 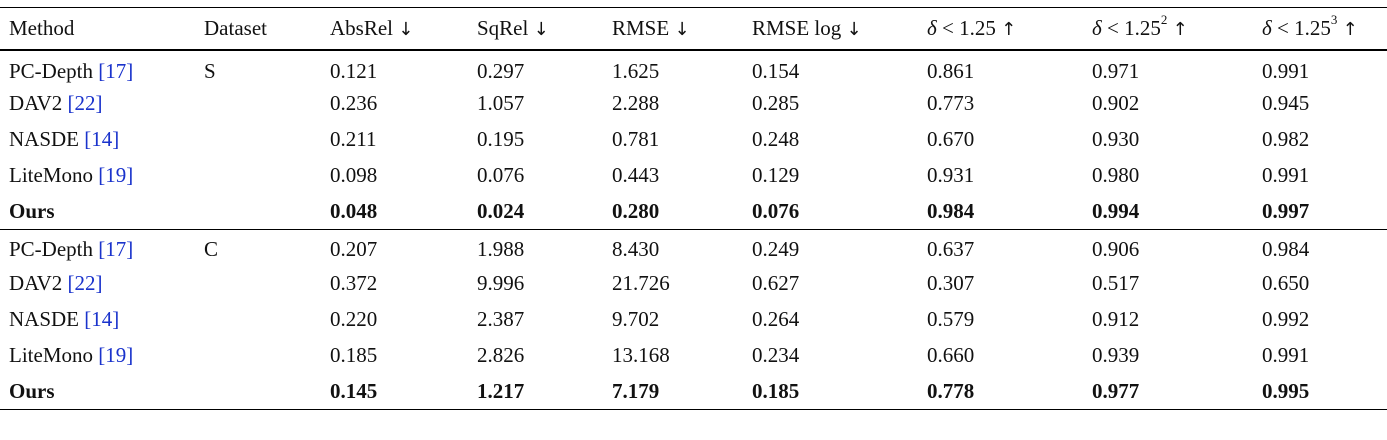 I want to click on delta-symbol: δ, so click(x=1267, y=27).